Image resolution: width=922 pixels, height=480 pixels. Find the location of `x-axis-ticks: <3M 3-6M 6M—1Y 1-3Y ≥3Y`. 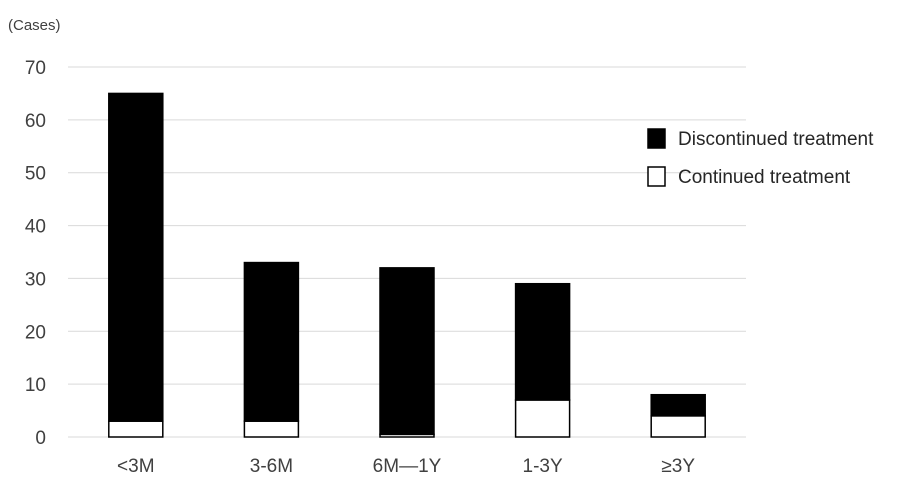

x-axis-ticks: <3M 3-6M 6M—1Y 1-3Y ≥3Y is located at coordinates (406, 466).